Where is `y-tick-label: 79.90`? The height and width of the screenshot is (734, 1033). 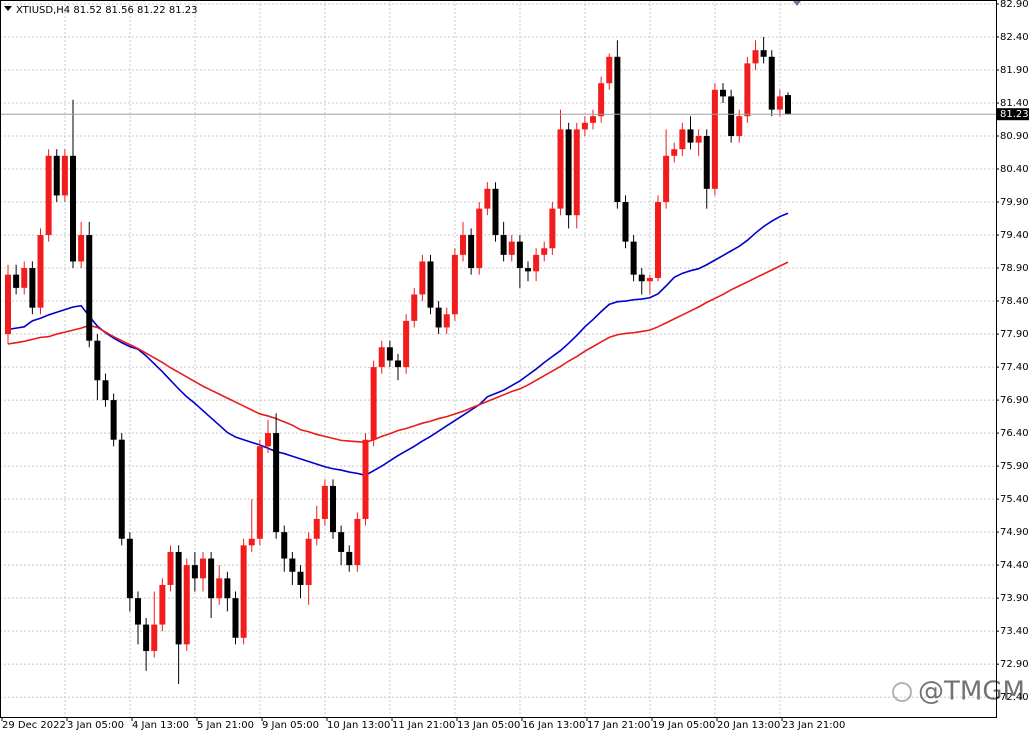
y-tick-label: 79.90 is located at coordinates (1014, 202).